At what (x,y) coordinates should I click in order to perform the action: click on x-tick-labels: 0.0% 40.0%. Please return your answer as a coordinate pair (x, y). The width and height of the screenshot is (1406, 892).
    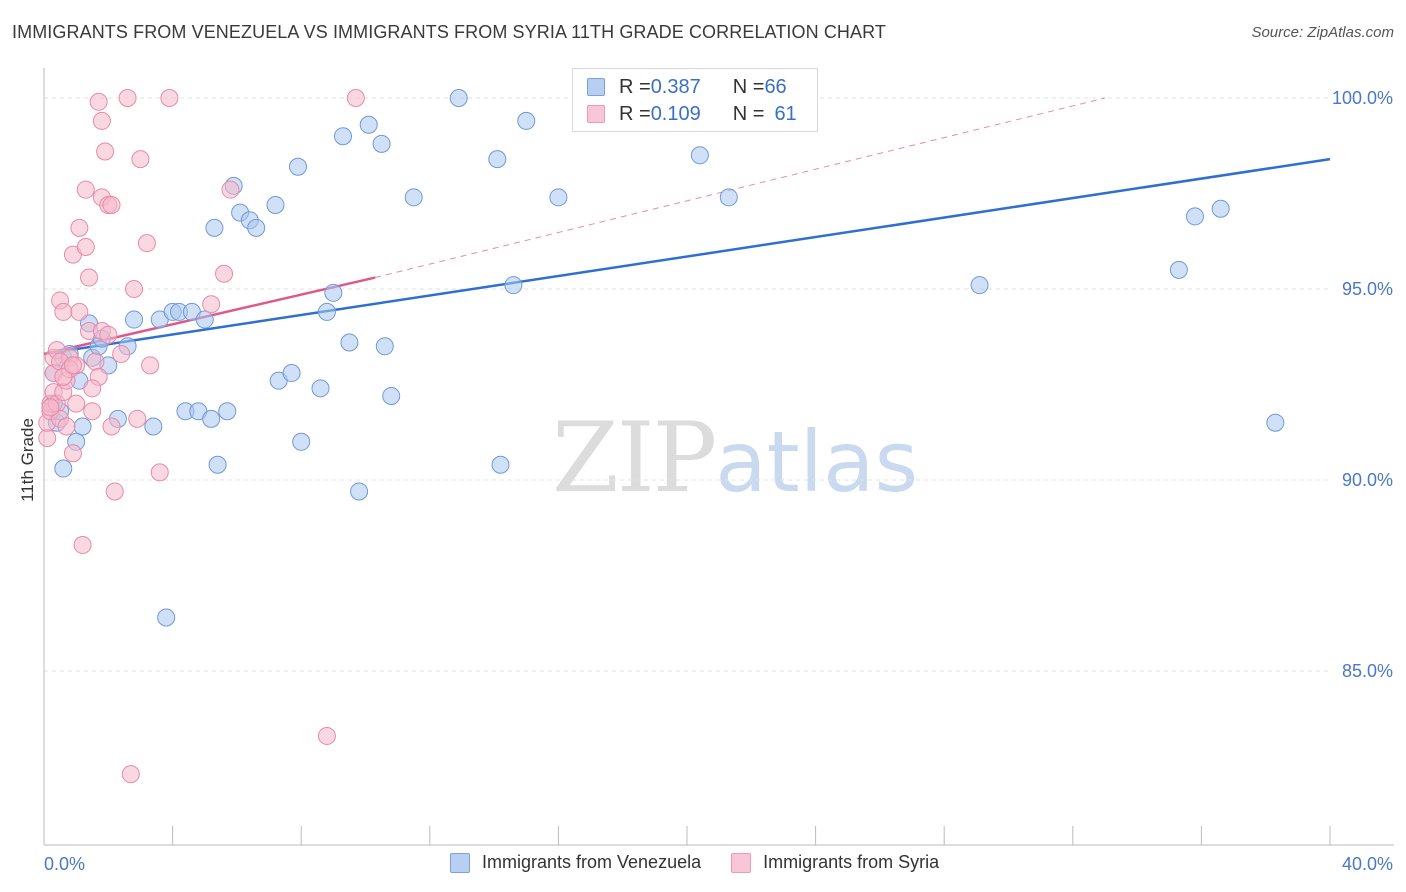
    Looking at the image, I should click on (718, 864).